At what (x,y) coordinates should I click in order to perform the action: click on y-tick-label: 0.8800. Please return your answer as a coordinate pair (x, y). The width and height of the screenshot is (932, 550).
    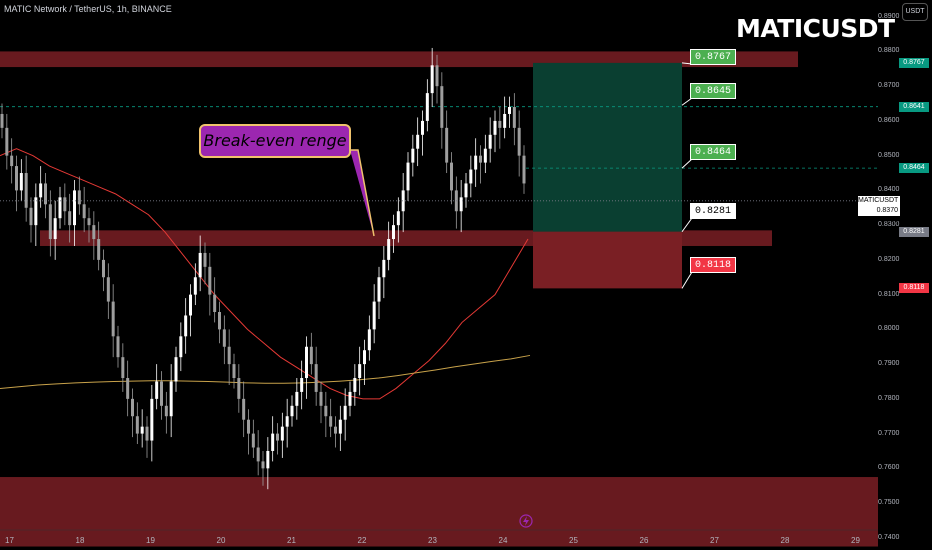
    Looking at the image, I should click on (889, 51).